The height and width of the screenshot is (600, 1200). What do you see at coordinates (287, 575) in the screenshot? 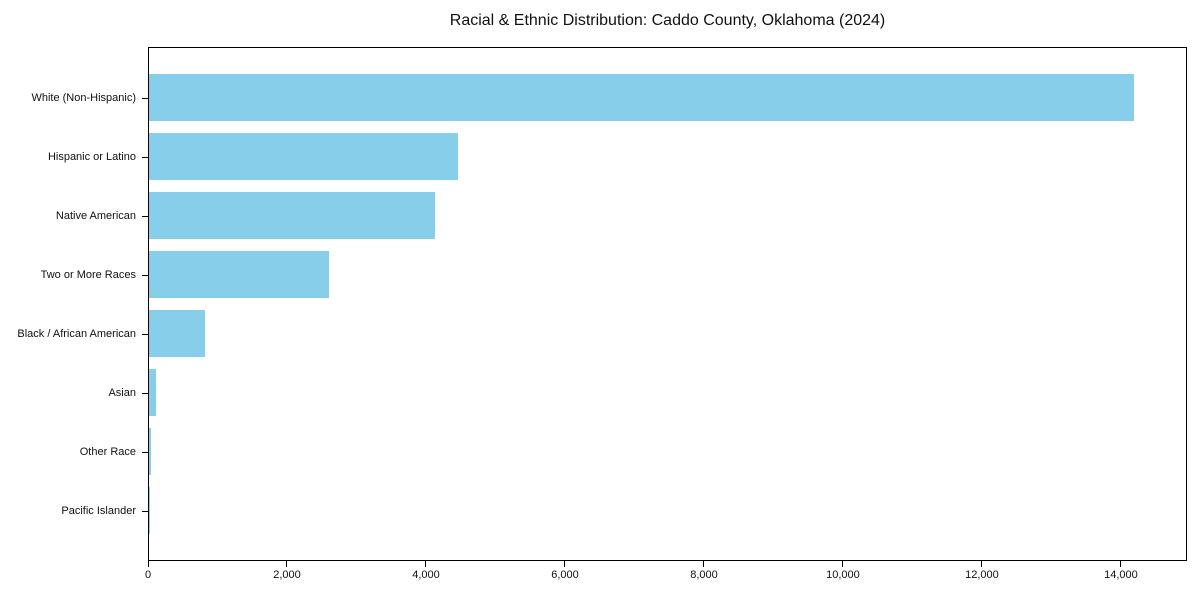
I see `x-tick-label: 2,000` at bounding box center [287, 575].